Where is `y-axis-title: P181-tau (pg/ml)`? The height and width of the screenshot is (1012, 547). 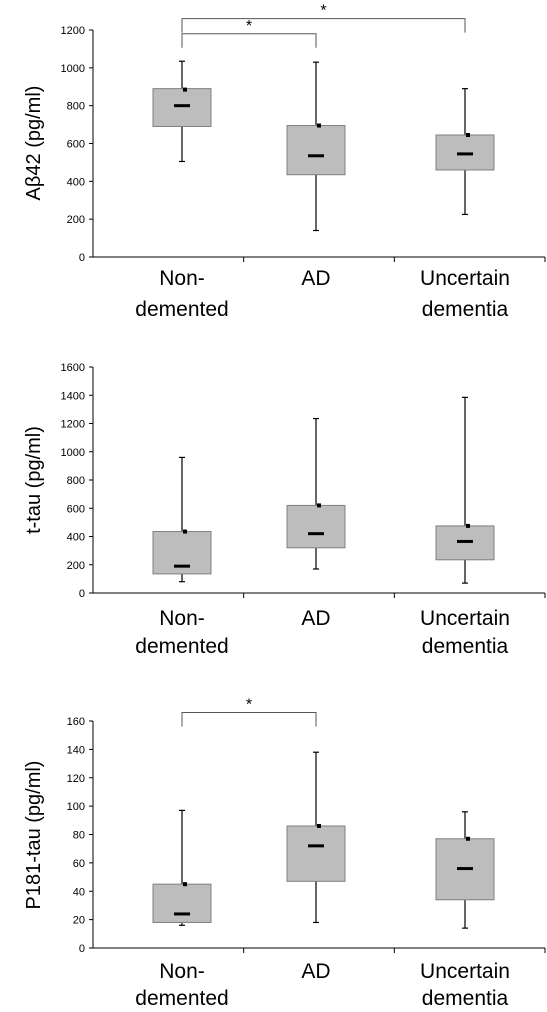 y-axis-title: P181-tau (pg/ml) is located at coordinates (34, 835).